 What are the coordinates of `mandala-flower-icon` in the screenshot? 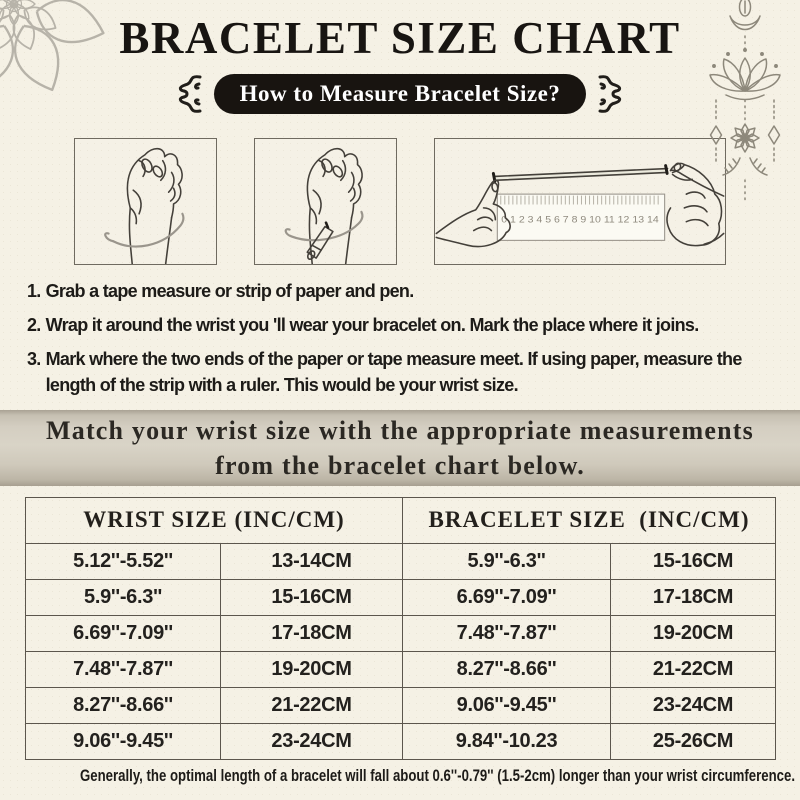 It's located at (52, 46).